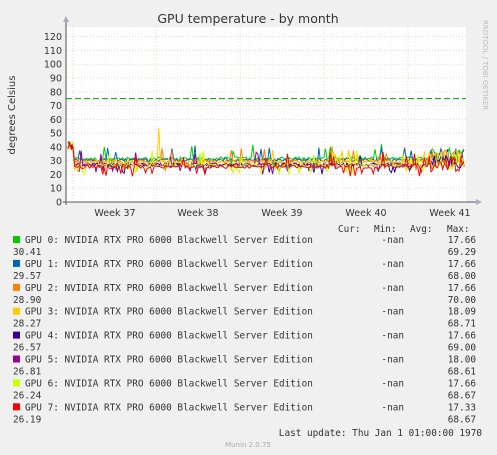 The image size is (497, 455). What do you see at coordinates (365, 213) in the screenshot?
I see `x-tick-label: Week 40` at bounding box center [365, 213].